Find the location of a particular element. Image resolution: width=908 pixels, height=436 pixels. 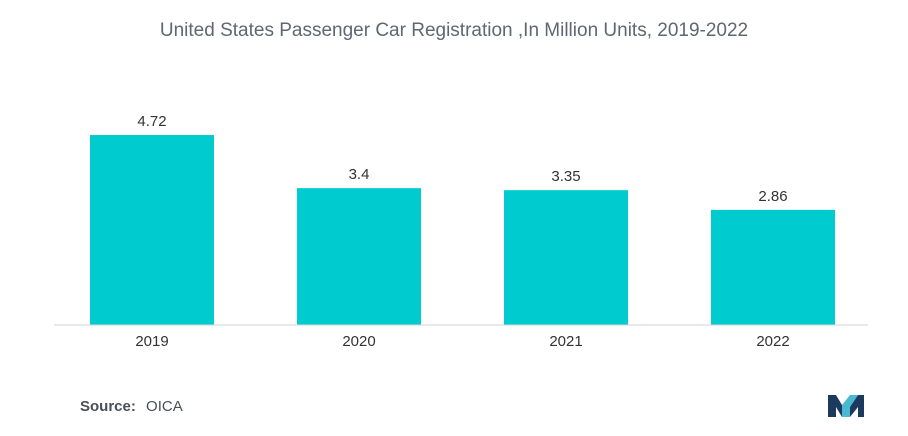

source-value: OICA is located at coordinates (164, 406).